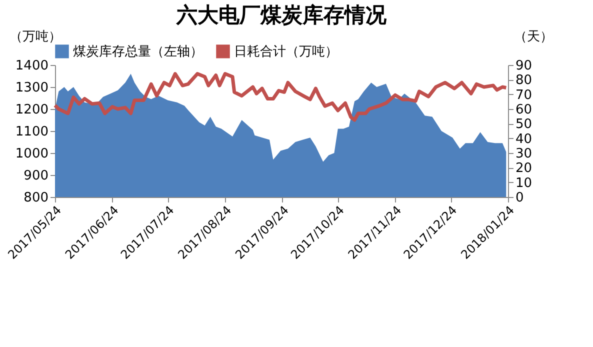 This screenshot has height=347, width=593. I want to click on legend-label: 煤炭库存总量（左轴）, so click(138, 52).